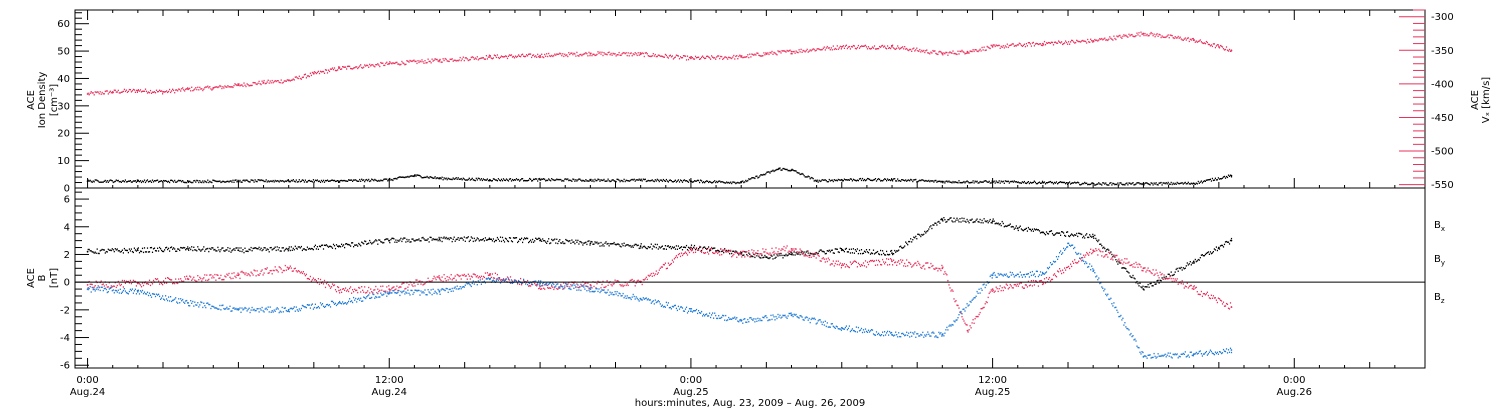 This screenshot has width=1500, height=410. I want to click on legend-bx: Bx, so click(1439, 226).